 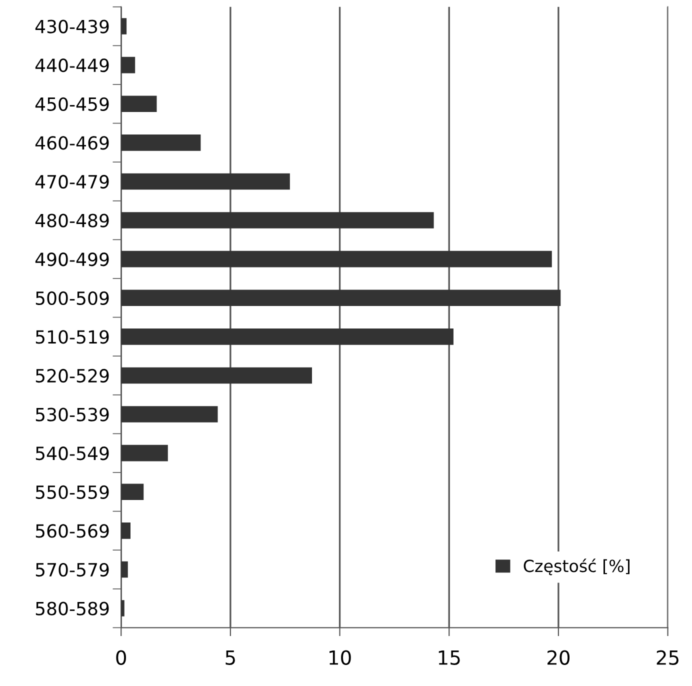 What do you see at coordinates (72, 65) in the screenshot?
I see `y-tick-label: 440-449` at bounding box center [72, 65].